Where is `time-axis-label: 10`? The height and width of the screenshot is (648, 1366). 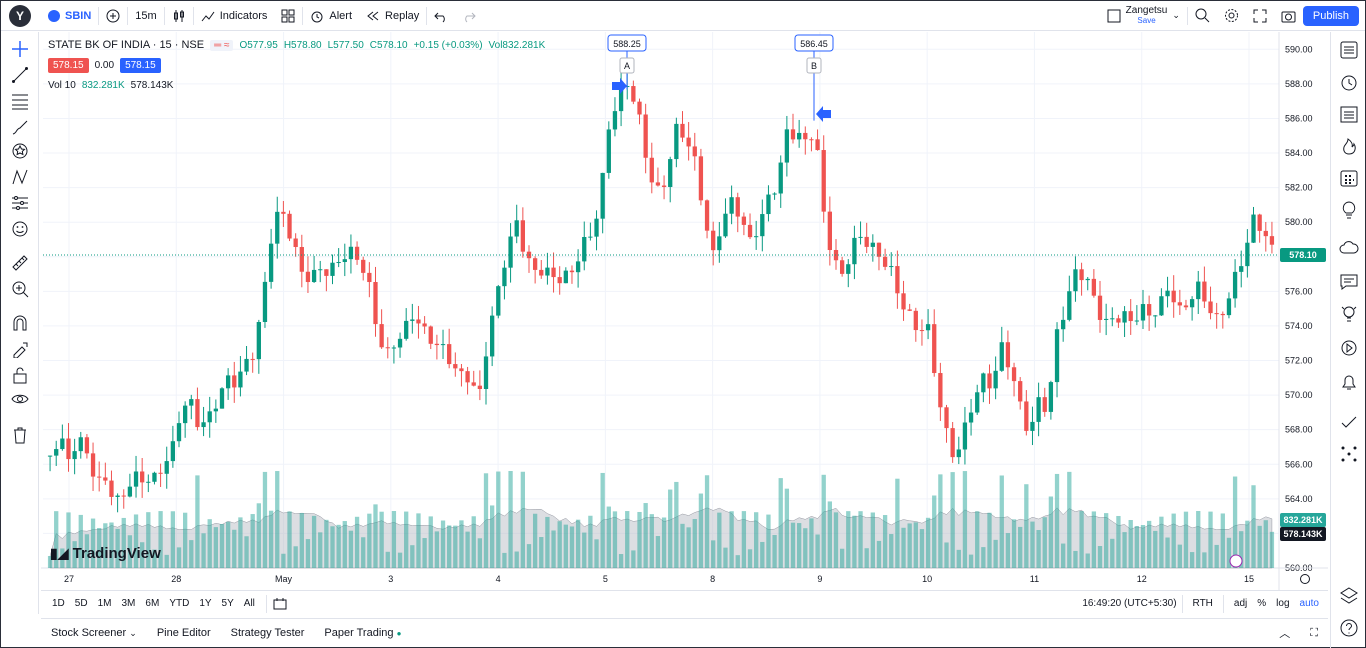
time-axis-label: 10 is located at coordinates (927, 579).